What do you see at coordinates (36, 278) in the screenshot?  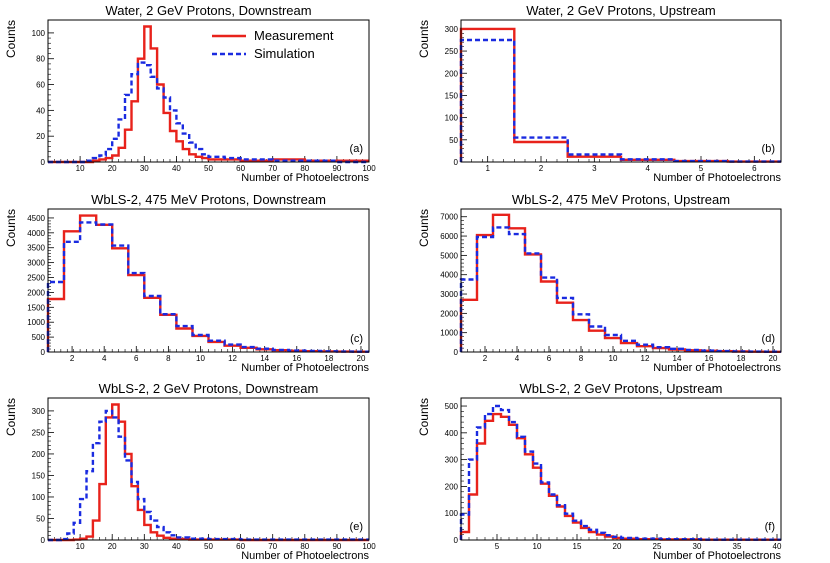 I see `y-tick-label: 2500` at bounding box center [36, 278].